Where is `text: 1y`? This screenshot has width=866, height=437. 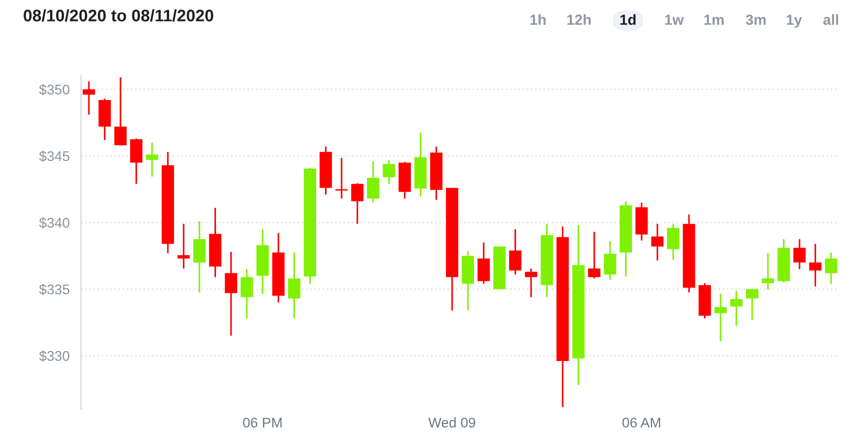
text: 1y is located at coordinates (794, 21).